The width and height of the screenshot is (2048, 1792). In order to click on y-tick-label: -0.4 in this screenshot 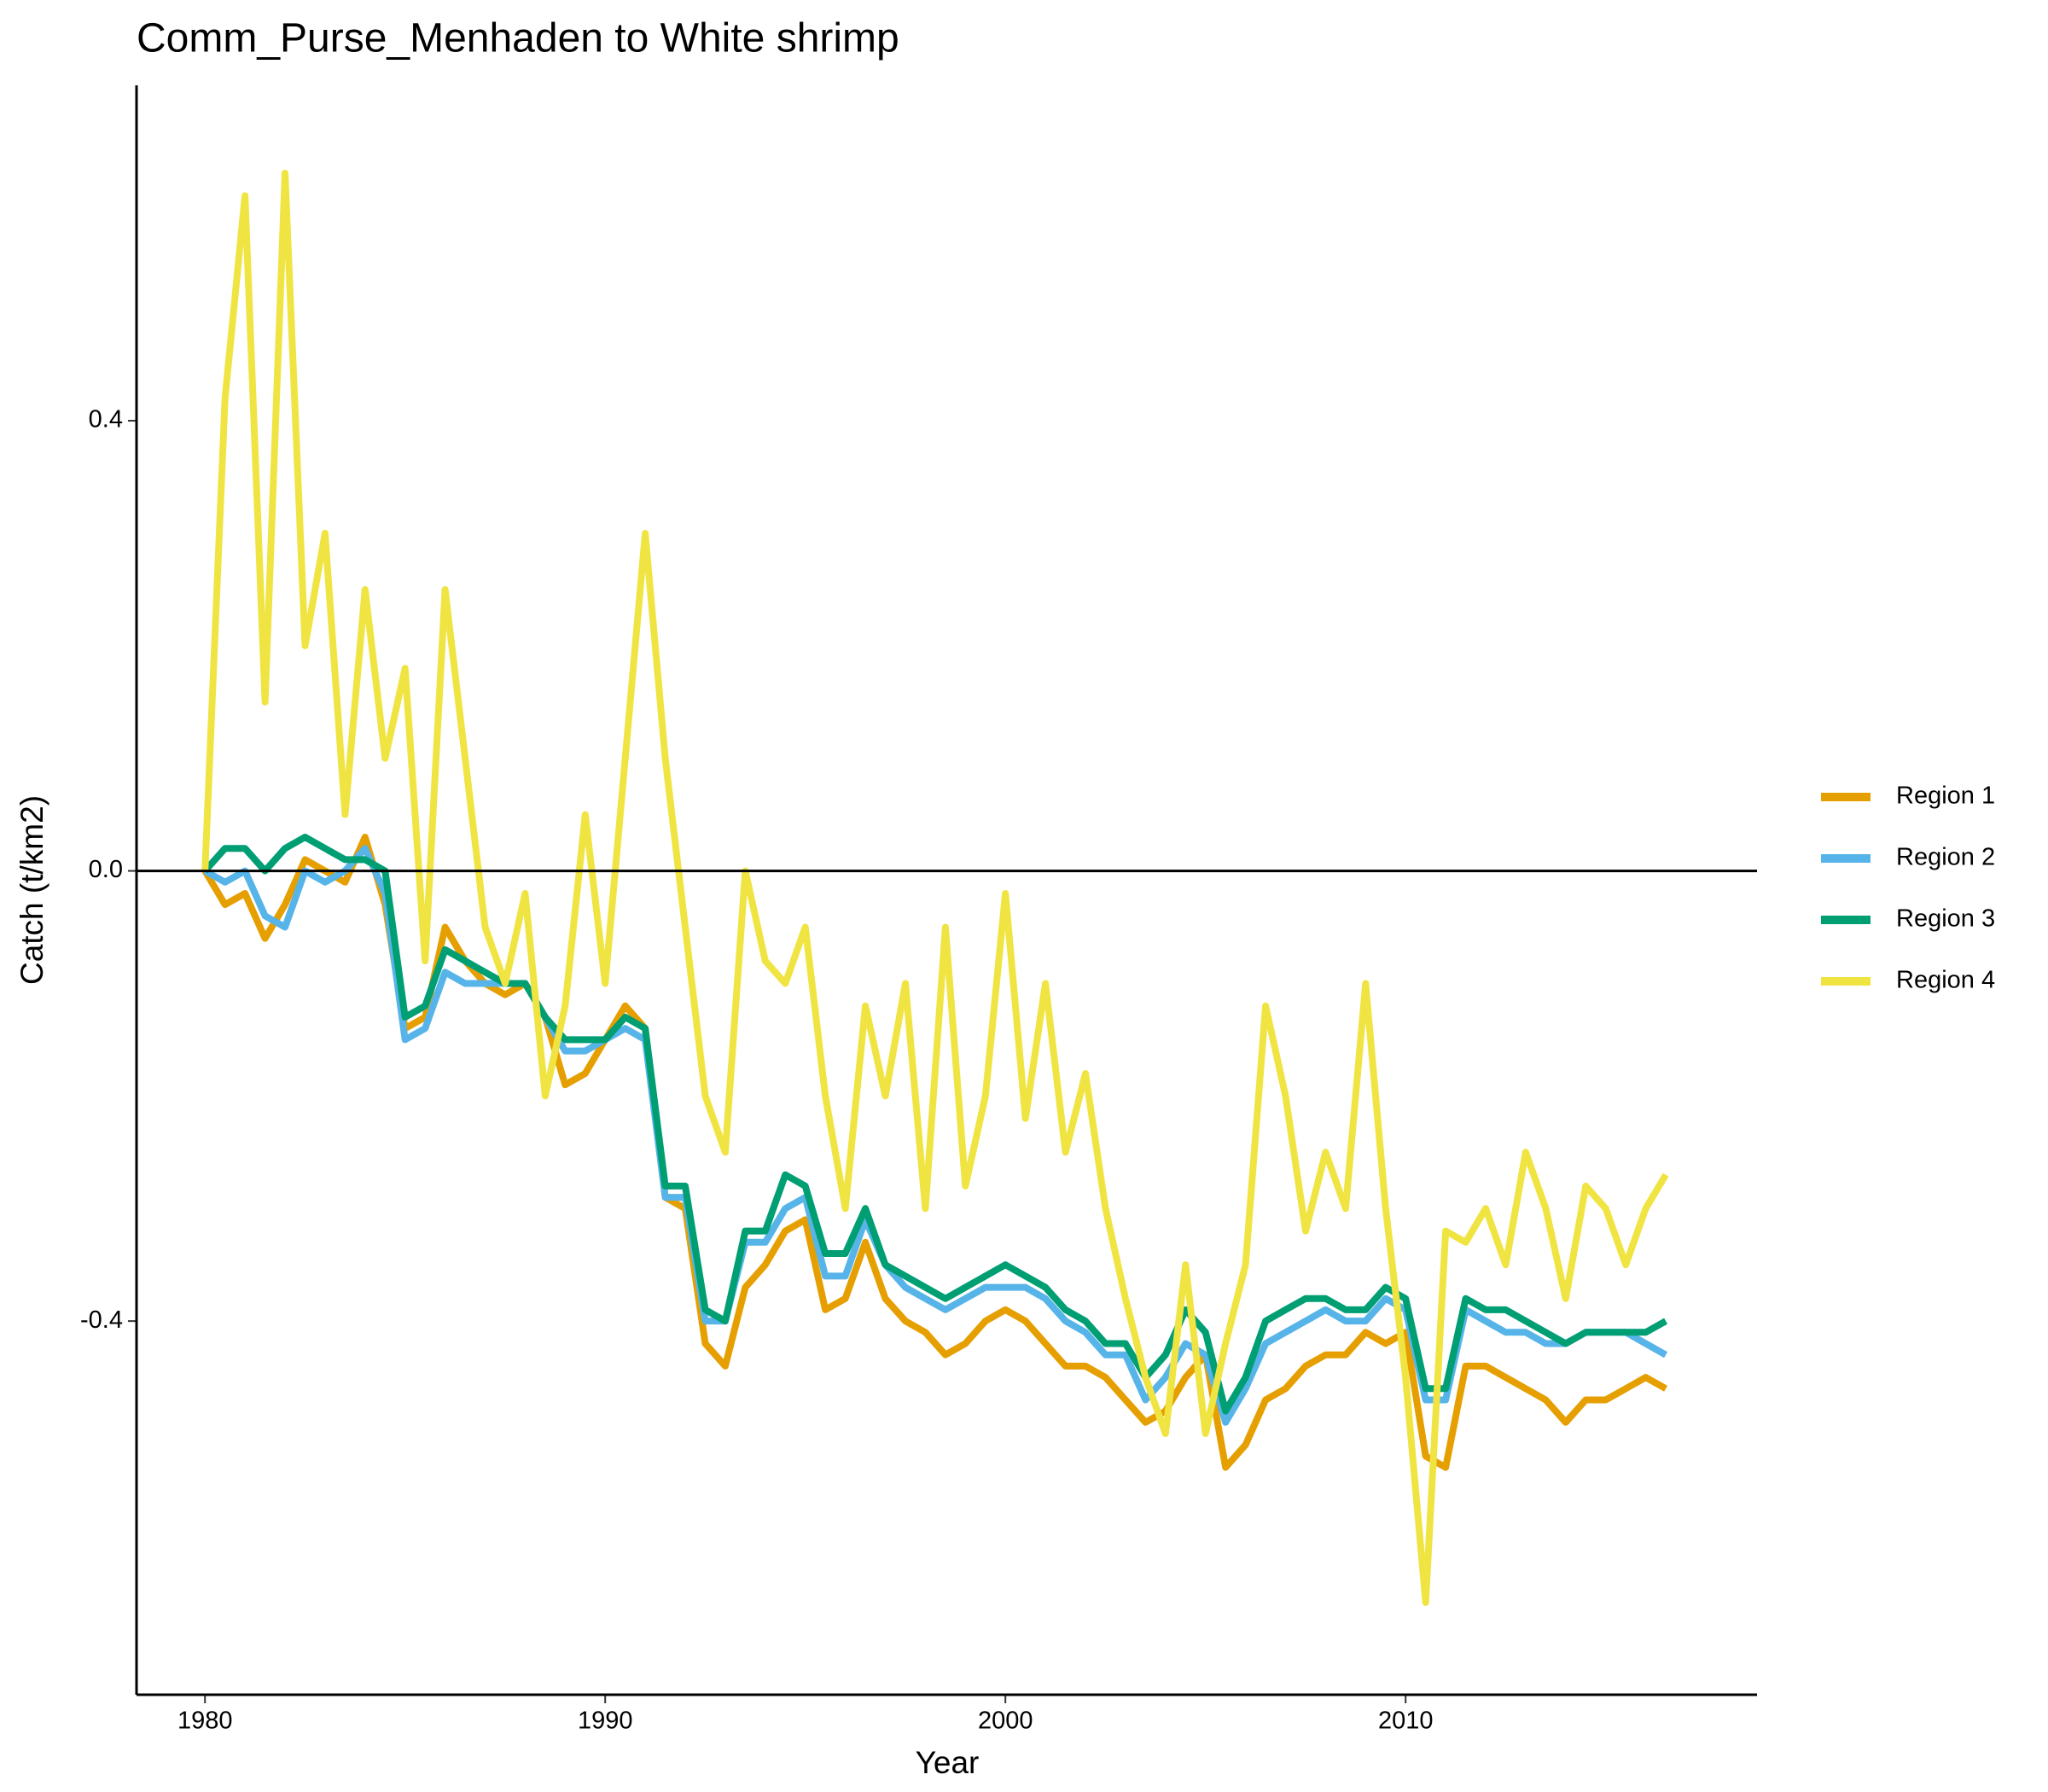, I will do `click(101, 1320)`.